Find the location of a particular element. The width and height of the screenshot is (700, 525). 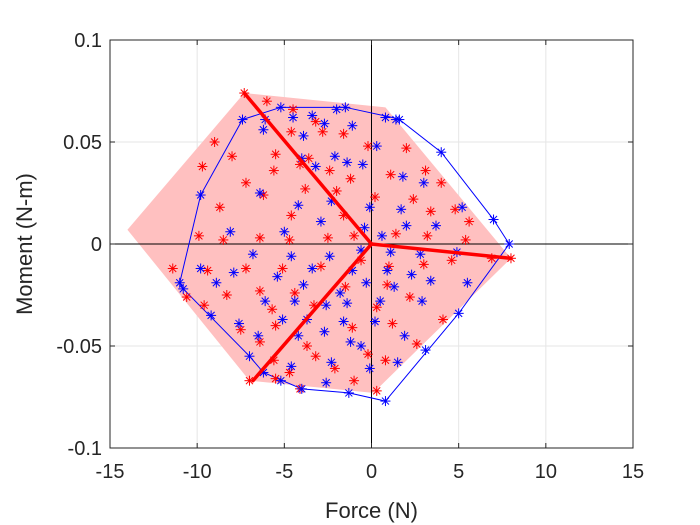

x-tick-label: 10 is located at coordinates (546, 472).